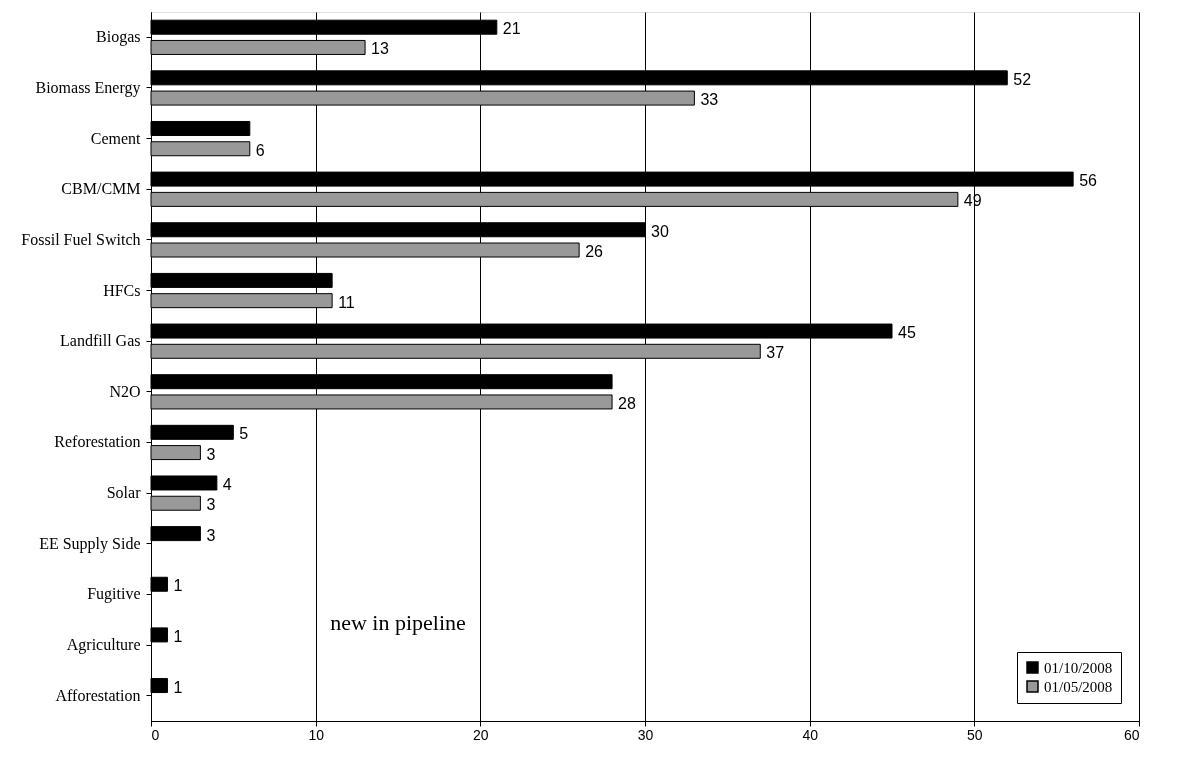 The height and width of the screenshot is (772, 1201). What do you see at coordinates (1078, 686) in the screenshot?
I see `legend-label: 01/05/2008` at bounding box center [1078, 686].